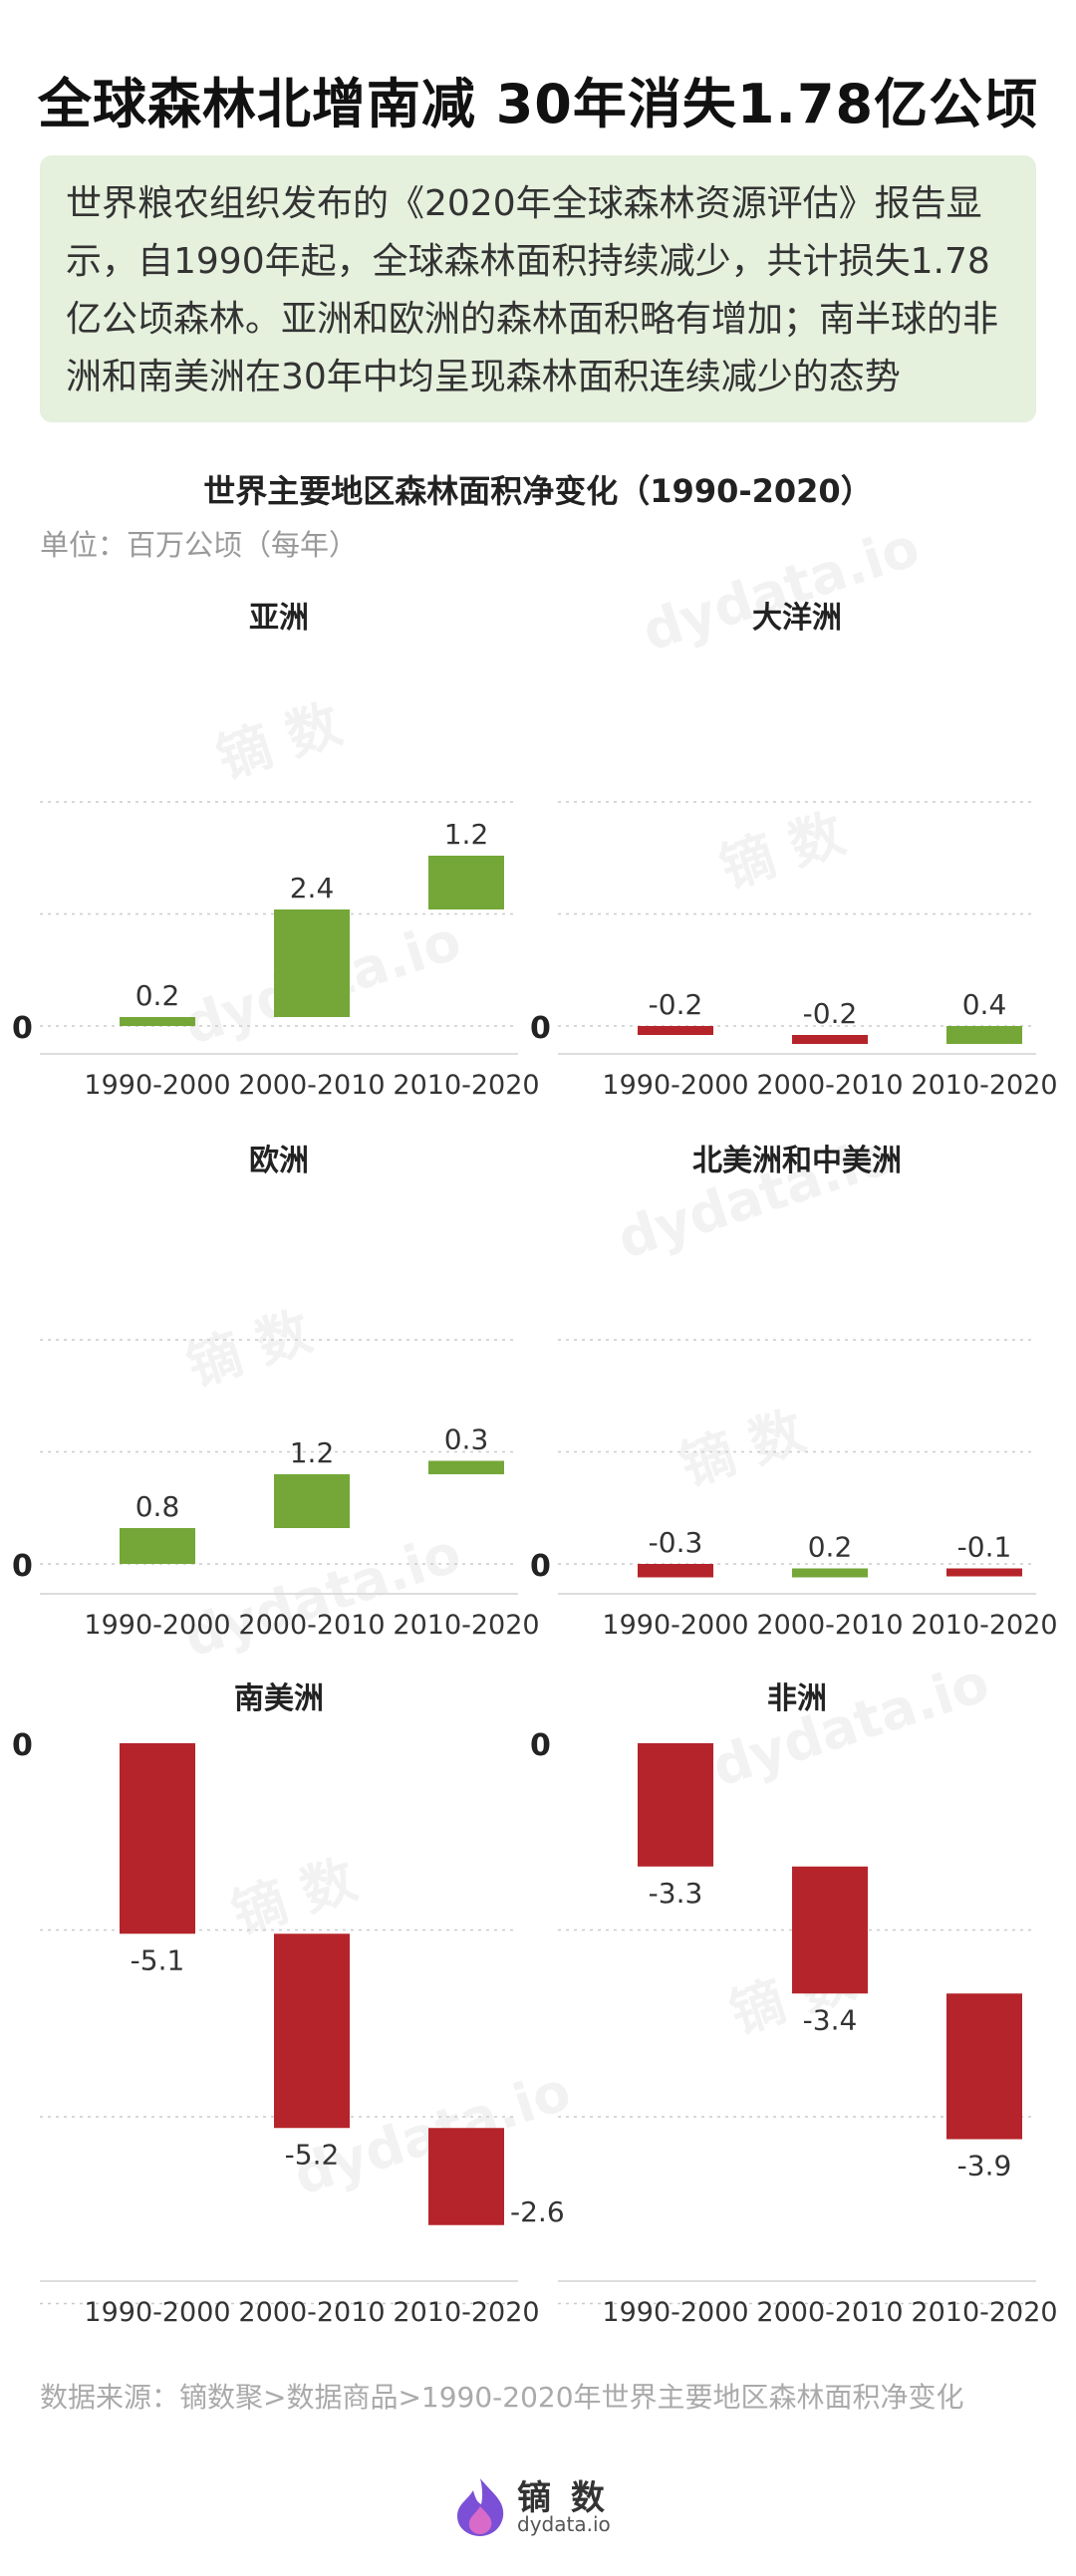  Describe the element at coordinates (564, 2524) in the screenshot. I see `logo-subtext: dydata.io` at that location.